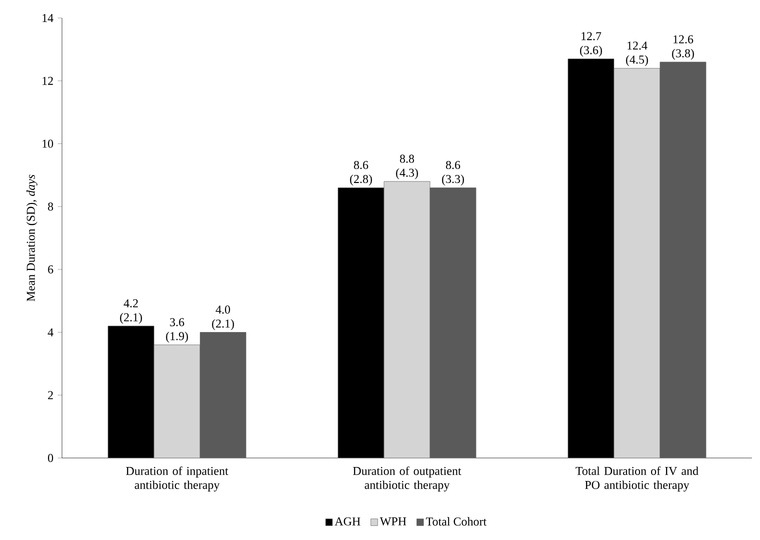  I want to click on y-axis-title: Mean Duration (SD), days, so click(32, 238).